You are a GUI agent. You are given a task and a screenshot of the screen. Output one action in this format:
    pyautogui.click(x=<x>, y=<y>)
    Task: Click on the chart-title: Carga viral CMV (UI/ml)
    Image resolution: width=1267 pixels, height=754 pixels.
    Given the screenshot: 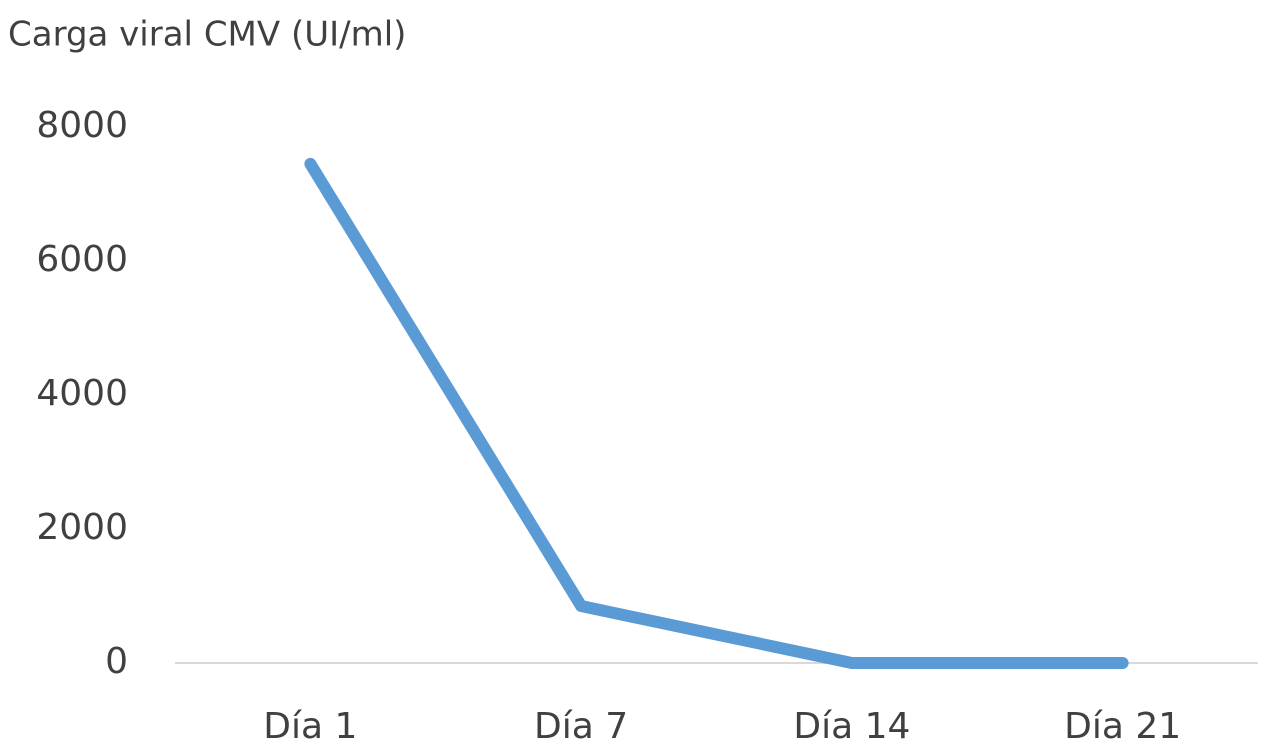 What is the action you would take?
    pyautogui.click(x=207, y=35)
    